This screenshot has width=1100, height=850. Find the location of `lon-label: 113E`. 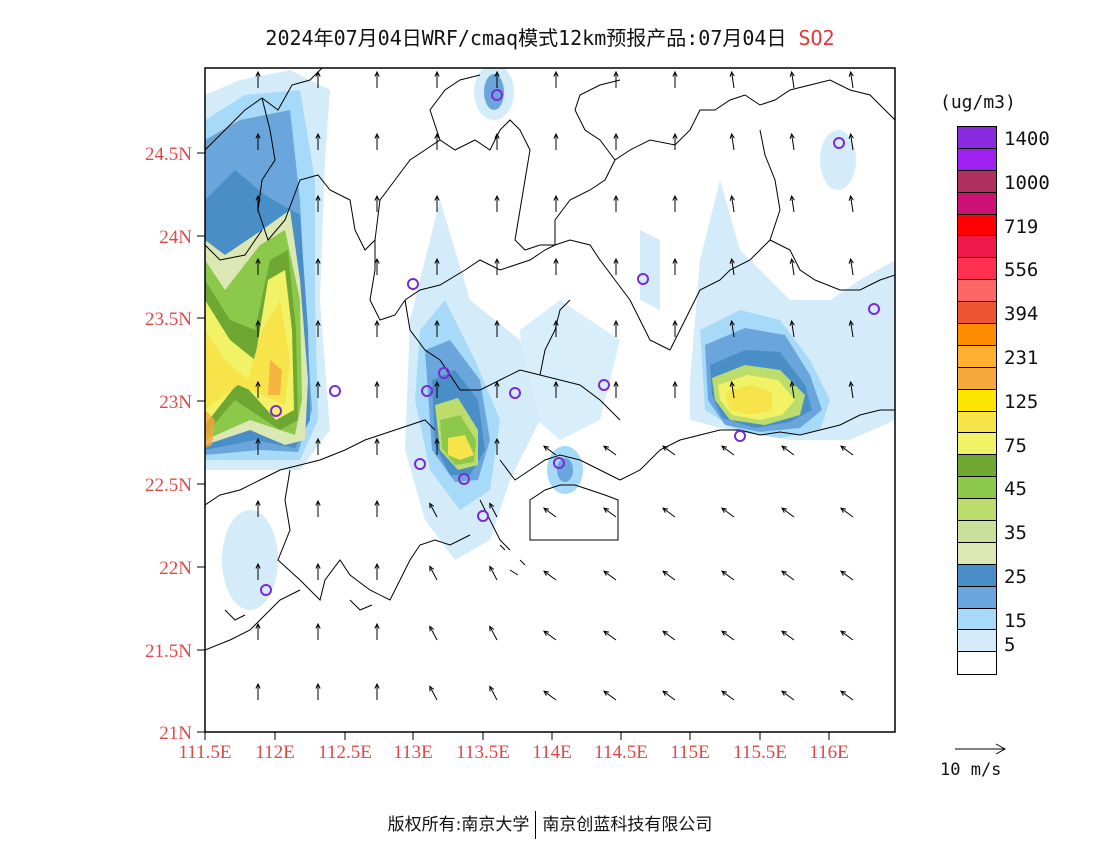

lon-label: 113E is located at coordinates (412, 752).